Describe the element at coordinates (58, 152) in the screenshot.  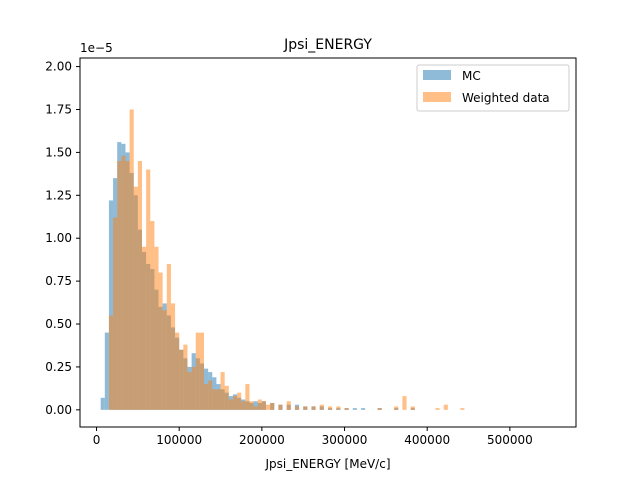
I see `y-tick-label: 1.50` at that location.